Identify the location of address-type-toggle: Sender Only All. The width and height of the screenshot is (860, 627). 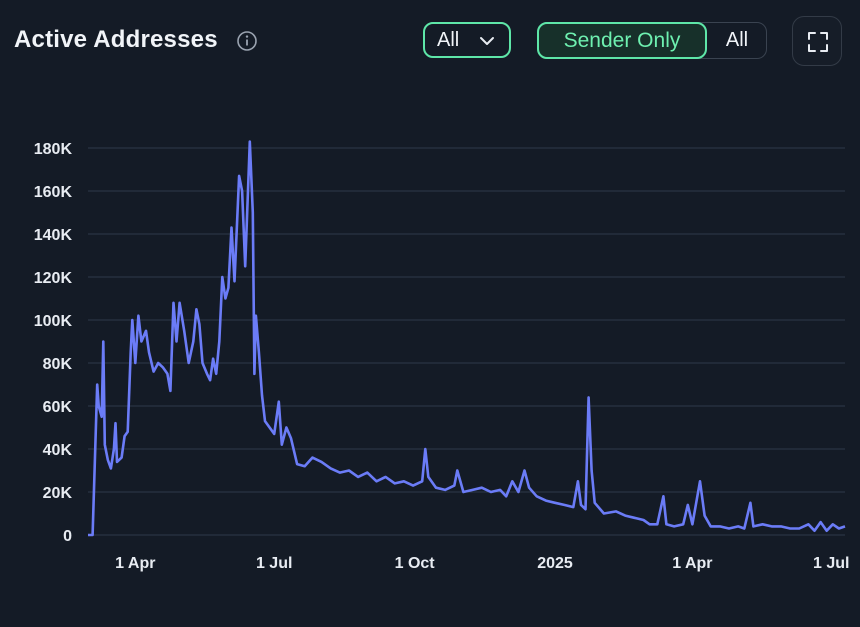
(652, 40).